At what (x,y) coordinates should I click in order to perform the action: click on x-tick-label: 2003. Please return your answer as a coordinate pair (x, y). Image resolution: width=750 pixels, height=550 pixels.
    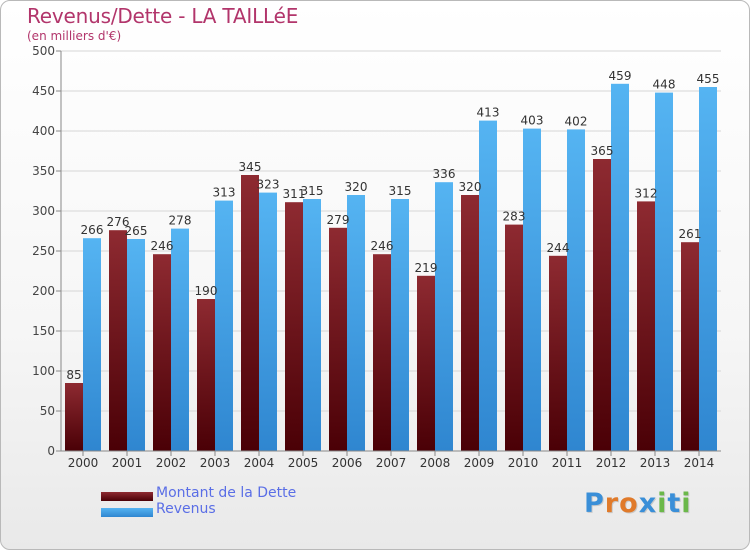
    Looking at the image, I should click on (215, 463).